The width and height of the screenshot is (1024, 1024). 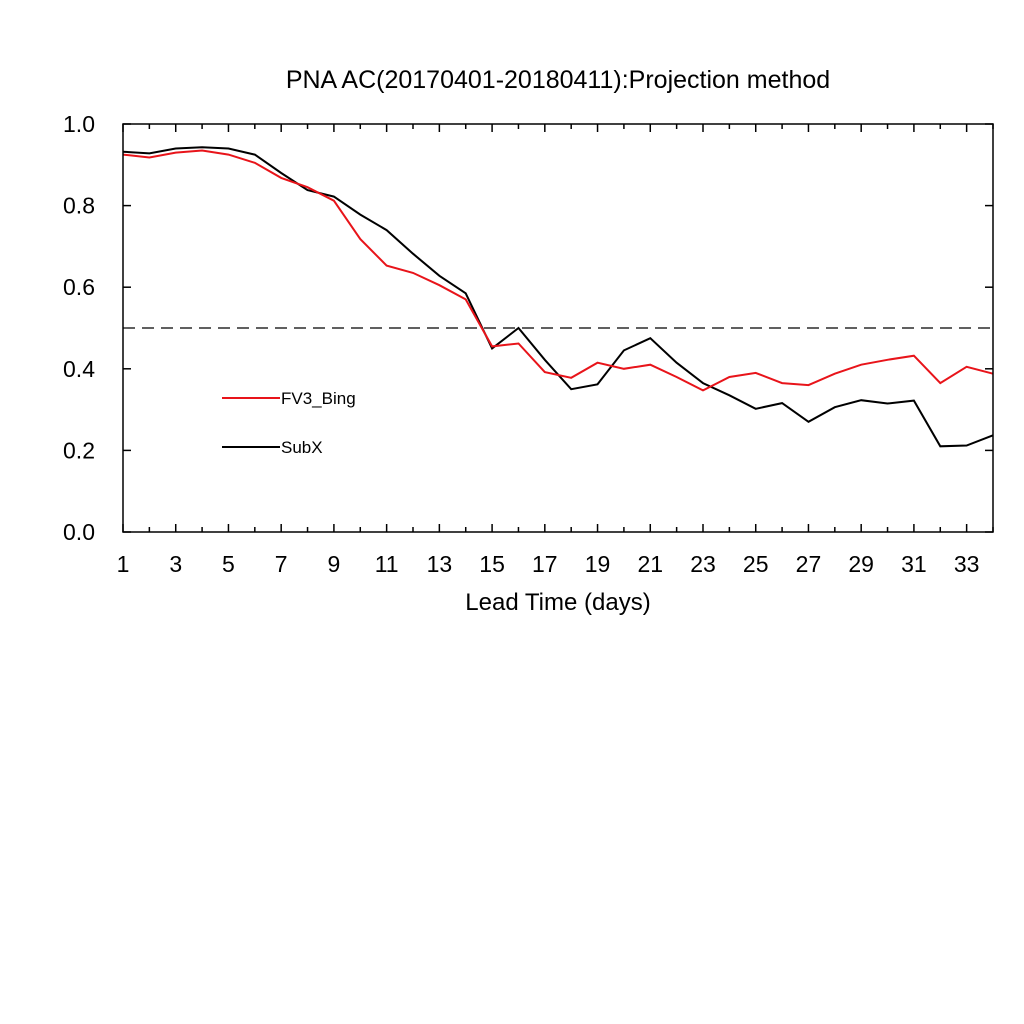 I want to click on x-tick-label: 33, so click(x=967, y=564).